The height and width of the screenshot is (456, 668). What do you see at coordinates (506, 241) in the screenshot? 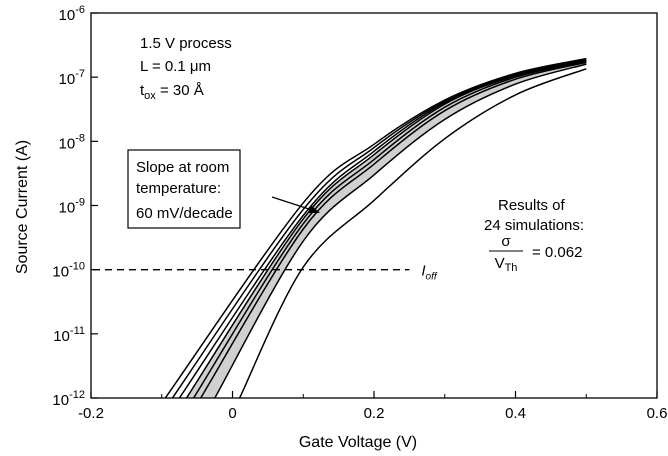
I see `svg-text: σ` at bounding box center [506, 241].